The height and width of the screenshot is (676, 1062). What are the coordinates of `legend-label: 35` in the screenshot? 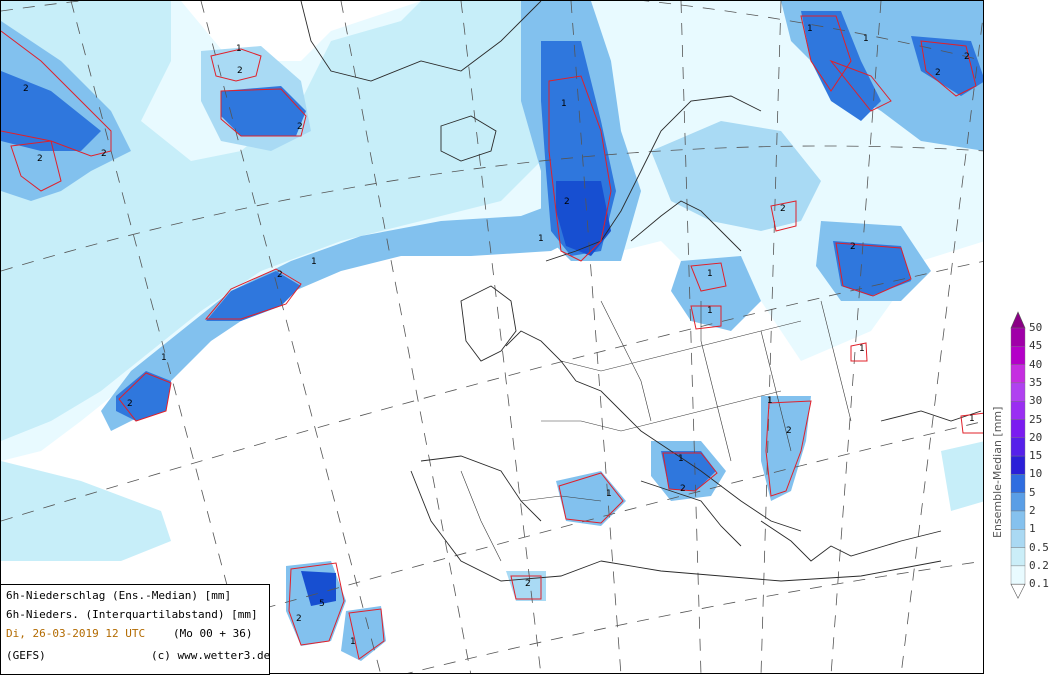 It's located at (1036, 382).